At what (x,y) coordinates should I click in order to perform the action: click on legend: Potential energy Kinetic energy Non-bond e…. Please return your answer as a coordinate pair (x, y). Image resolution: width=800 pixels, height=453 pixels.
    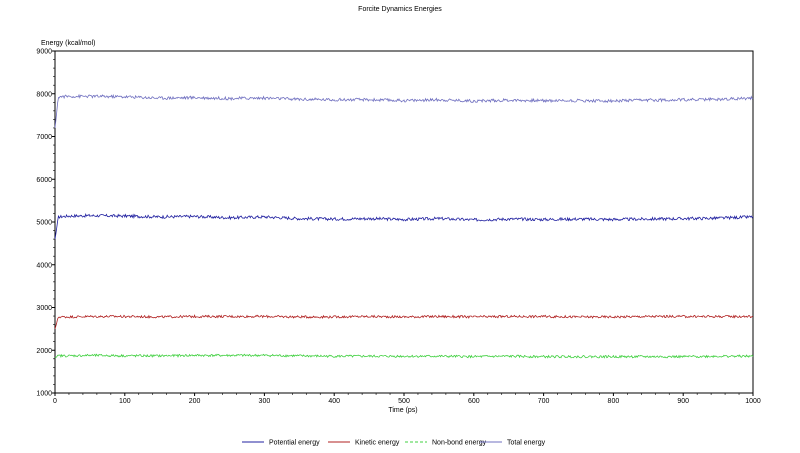
    Looking at the image, I should click on (394, 443).